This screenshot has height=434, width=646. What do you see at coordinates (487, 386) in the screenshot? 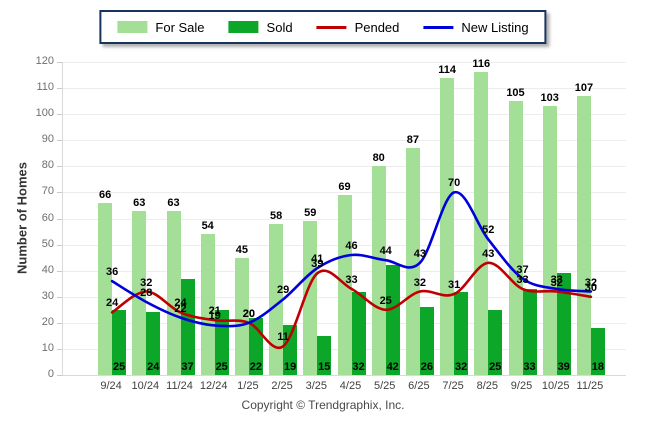
I see `x-tick-label: 8/25` at bounding box center [487, 386].